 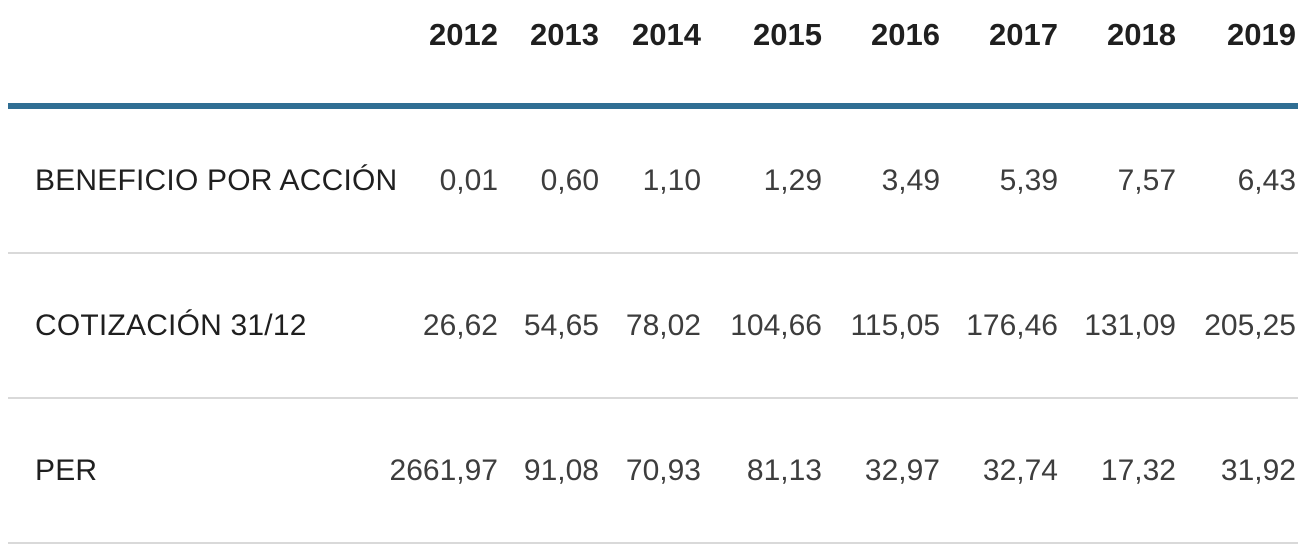 I want to click on year-column-header: 2015, so click(x=763, y=54).